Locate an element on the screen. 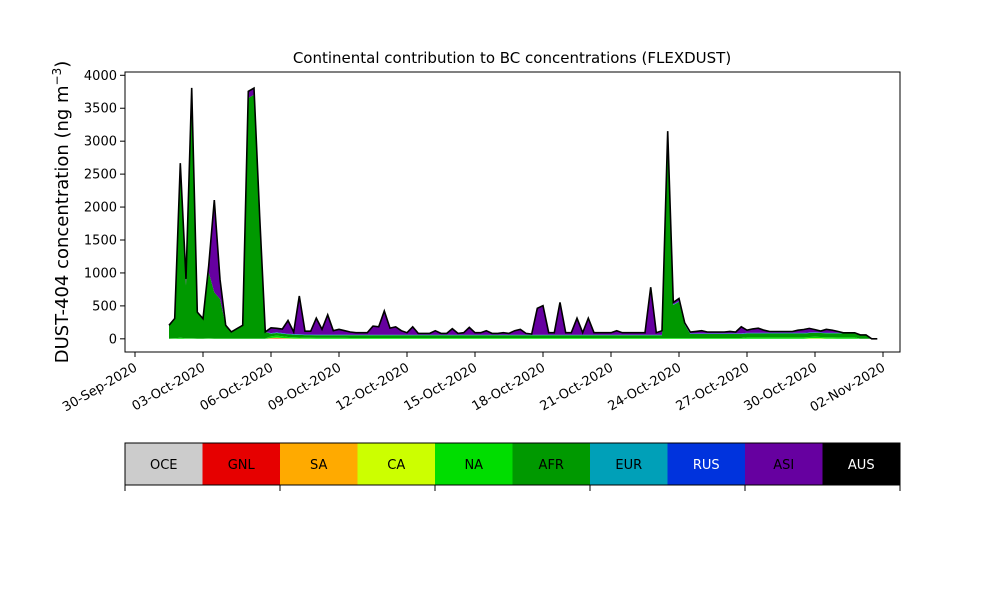 The image size is (1000, 600). legend-swatch-aus is located at coordinates (861, 464).